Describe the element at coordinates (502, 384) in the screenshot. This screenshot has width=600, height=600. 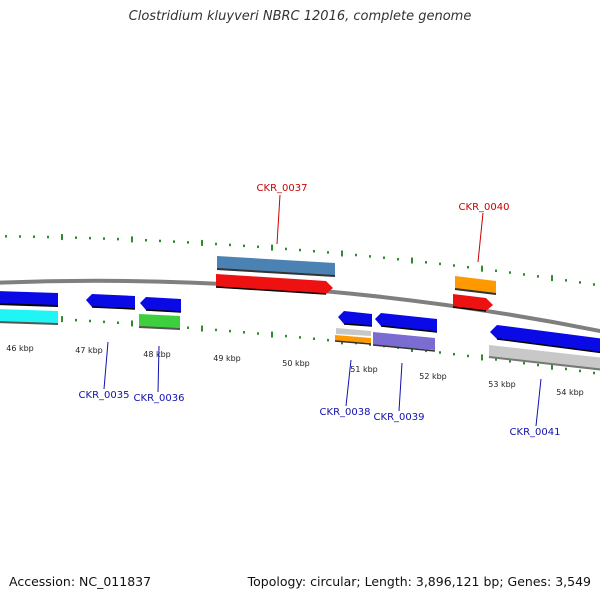
I see `scale-label: 53 kbp` at that location.